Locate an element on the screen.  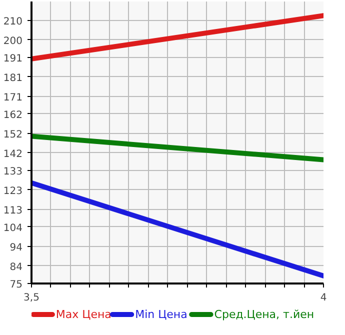
legend-label: Max Цена is located at coordinates (84, 314).